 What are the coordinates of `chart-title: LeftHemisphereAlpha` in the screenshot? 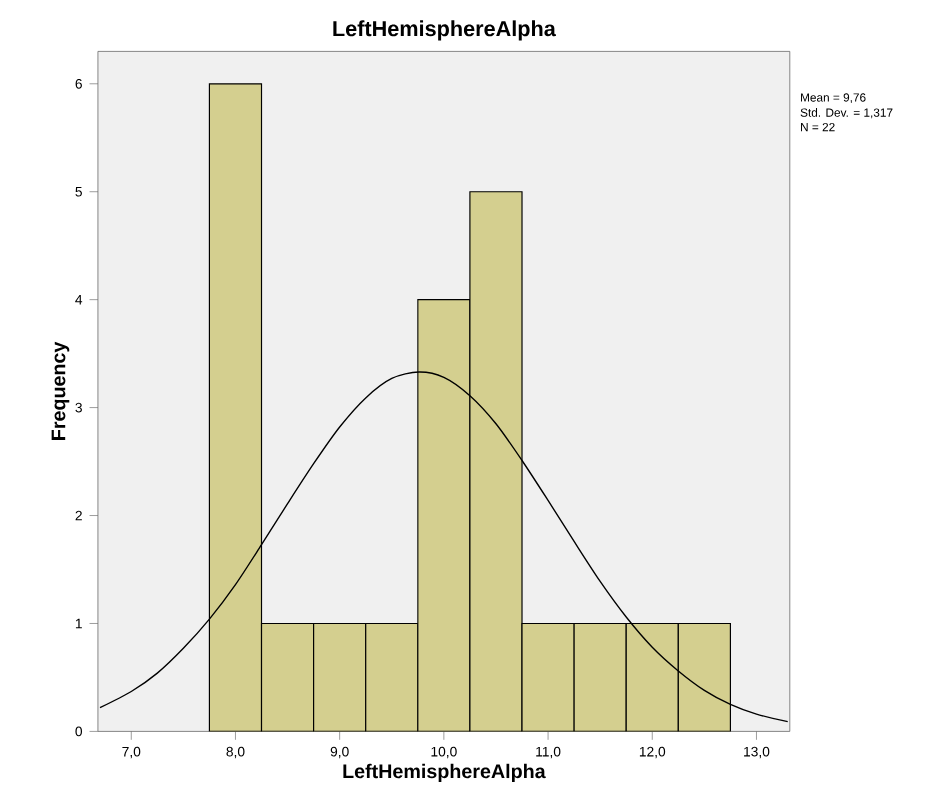 It's located at (444, 30).